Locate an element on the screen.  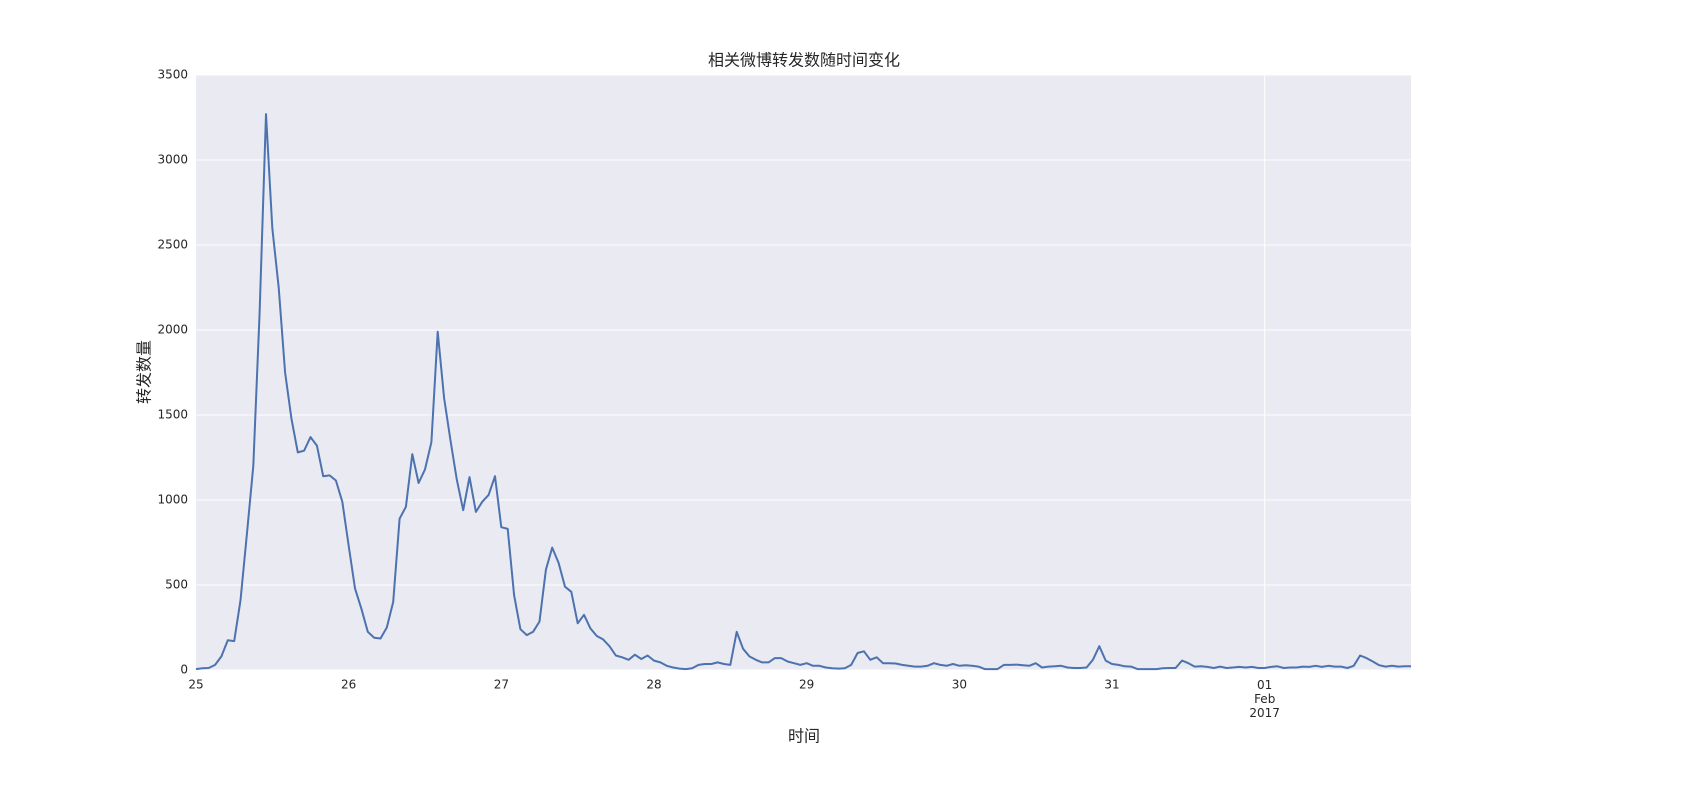
y-tick-label: 1000 is located at coordinates (172, 500).